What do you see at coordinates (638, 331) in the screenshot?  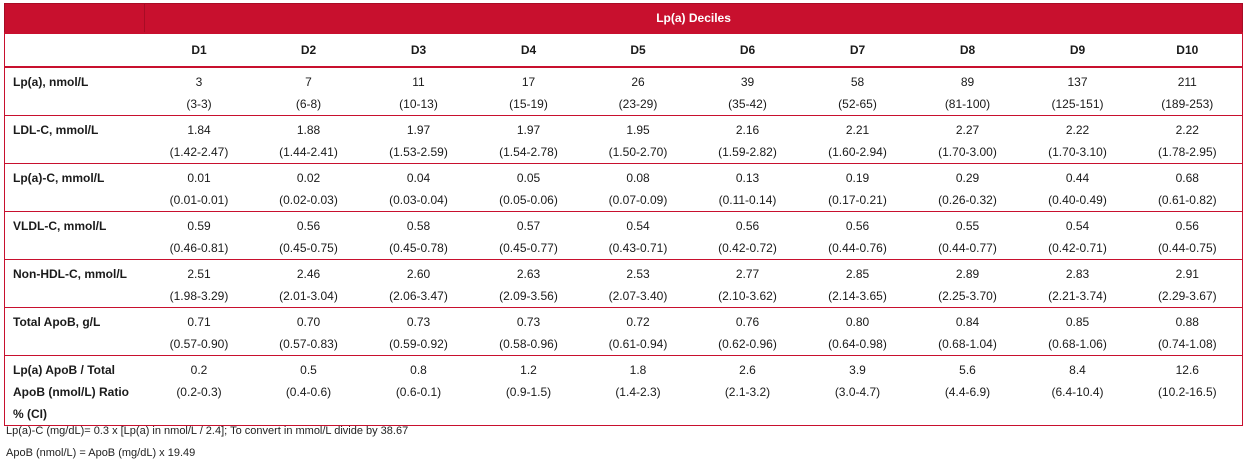 I see `table-cell: 0.72 (0.61-0.94)` at bounding box center [638, 331].